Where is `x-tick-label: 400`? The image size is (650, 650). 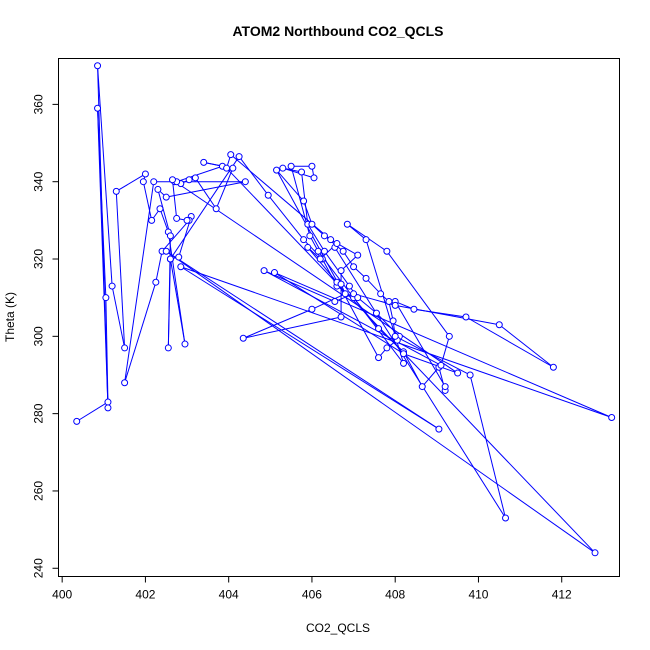 x-tick-label: 400 is located at coordinates (62, 595).